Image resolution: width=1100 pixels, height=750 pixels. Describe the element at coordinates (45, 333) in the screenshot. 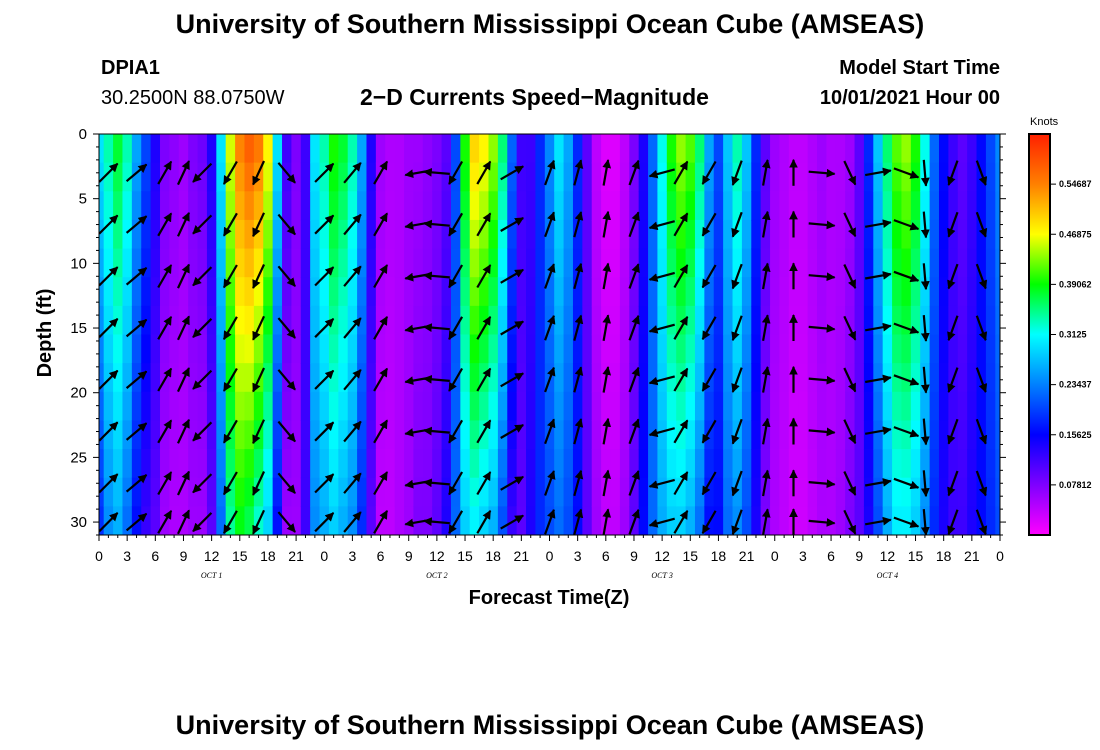

I see `y-axis-label: Depth (ft)` at that location.